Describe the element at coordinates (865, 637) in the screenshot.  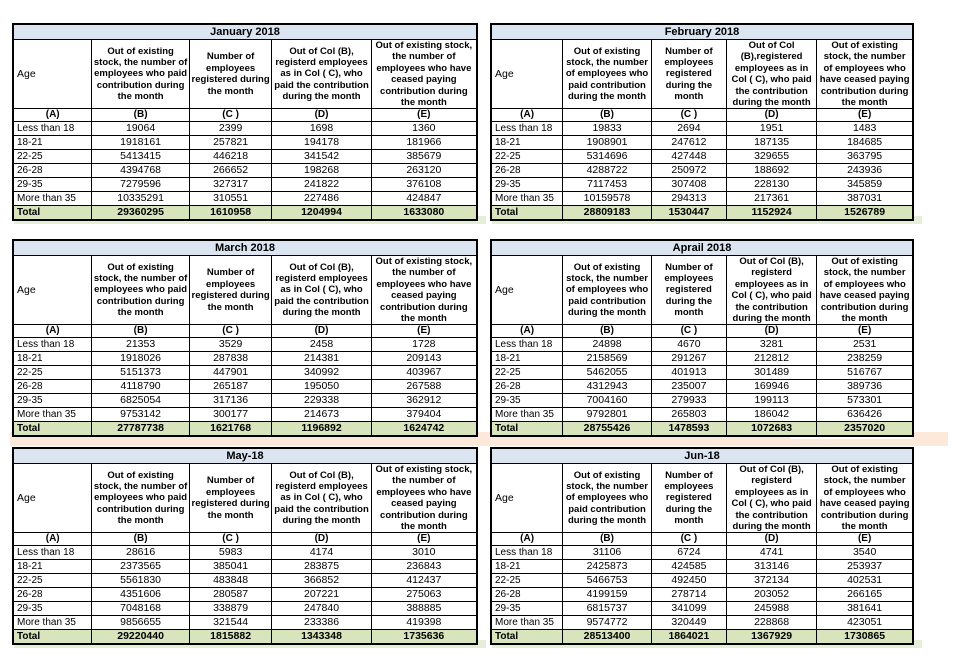
I see `total-cell: 1730865` at that location.